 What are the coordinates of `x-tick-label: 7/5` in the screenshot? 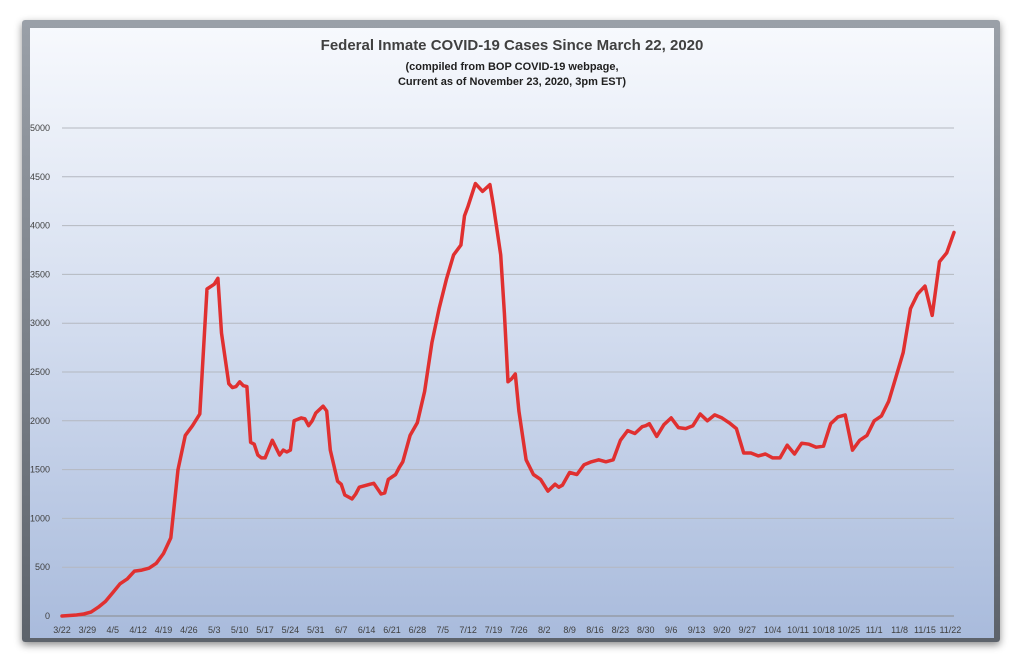 It's located at (442, 630).